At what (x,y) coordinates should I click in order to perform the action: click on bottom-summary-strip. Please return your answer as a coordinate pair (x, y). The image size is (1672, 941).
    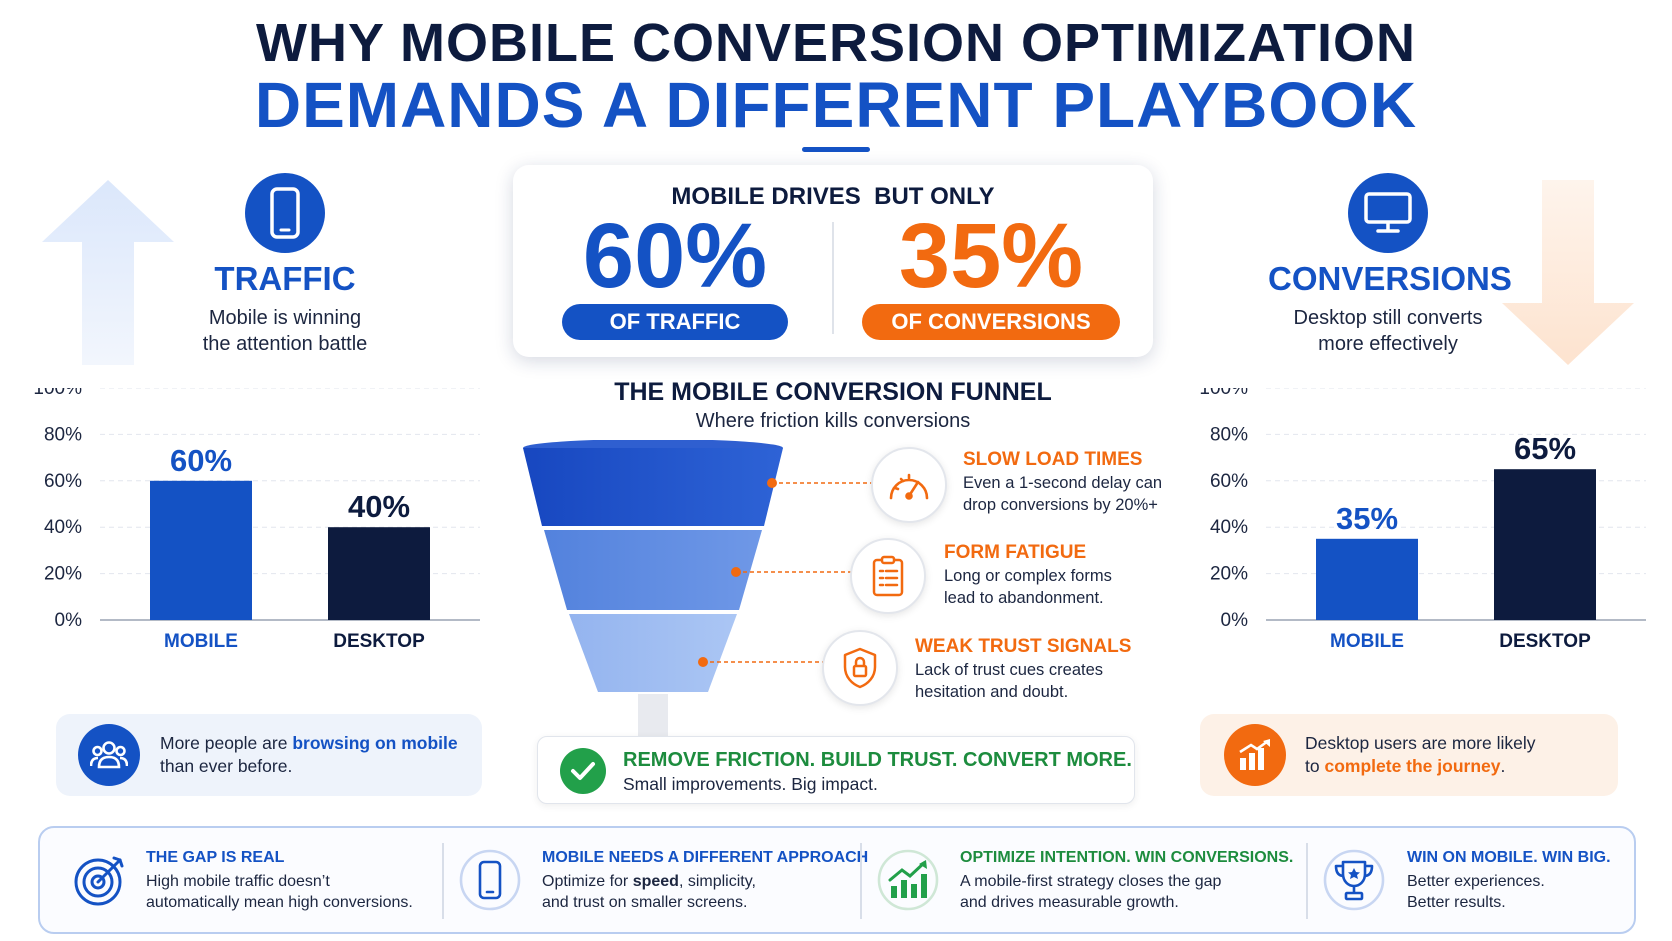
    Looking at the image, I should click on (837, 880).